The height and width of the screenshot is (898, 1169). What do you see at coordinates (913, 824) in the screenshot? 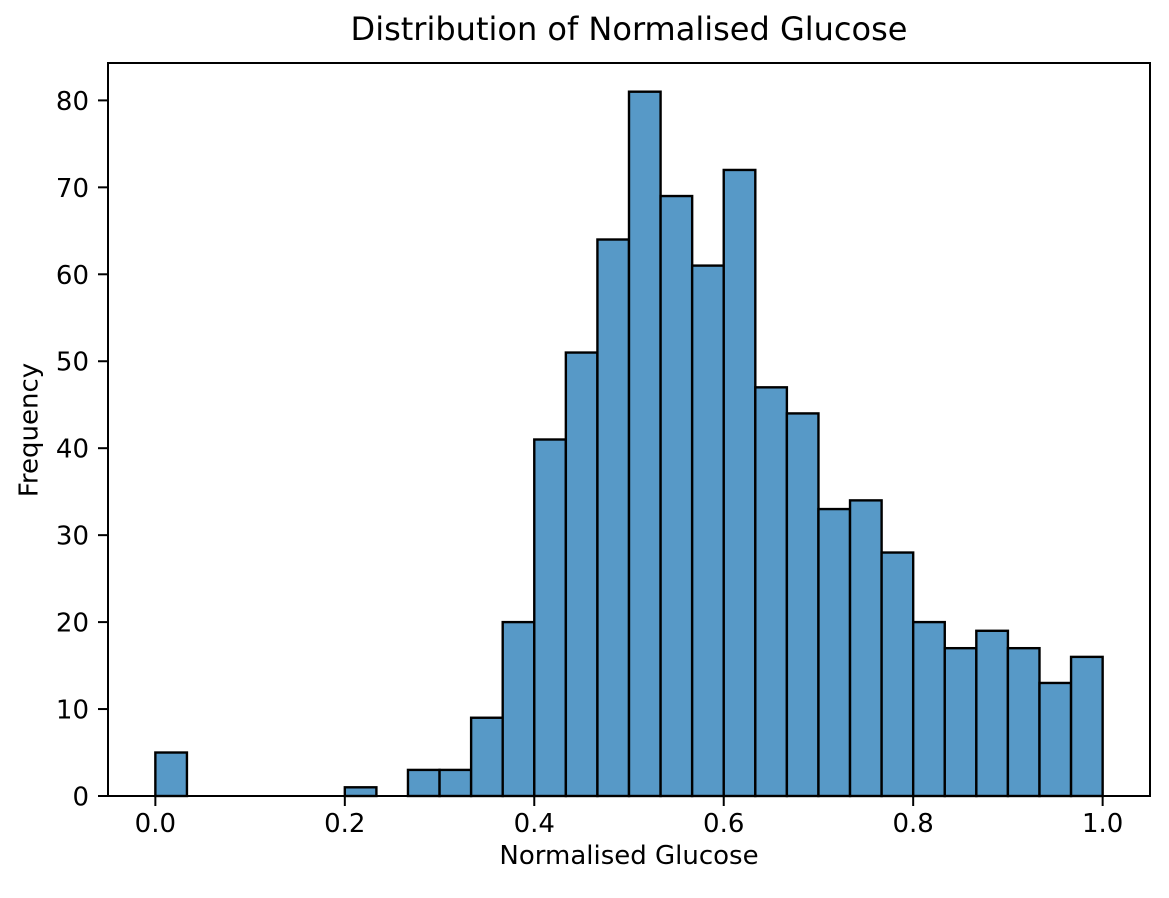
I see `x-tick-label: 0.8` at bounding box center [913, 824].